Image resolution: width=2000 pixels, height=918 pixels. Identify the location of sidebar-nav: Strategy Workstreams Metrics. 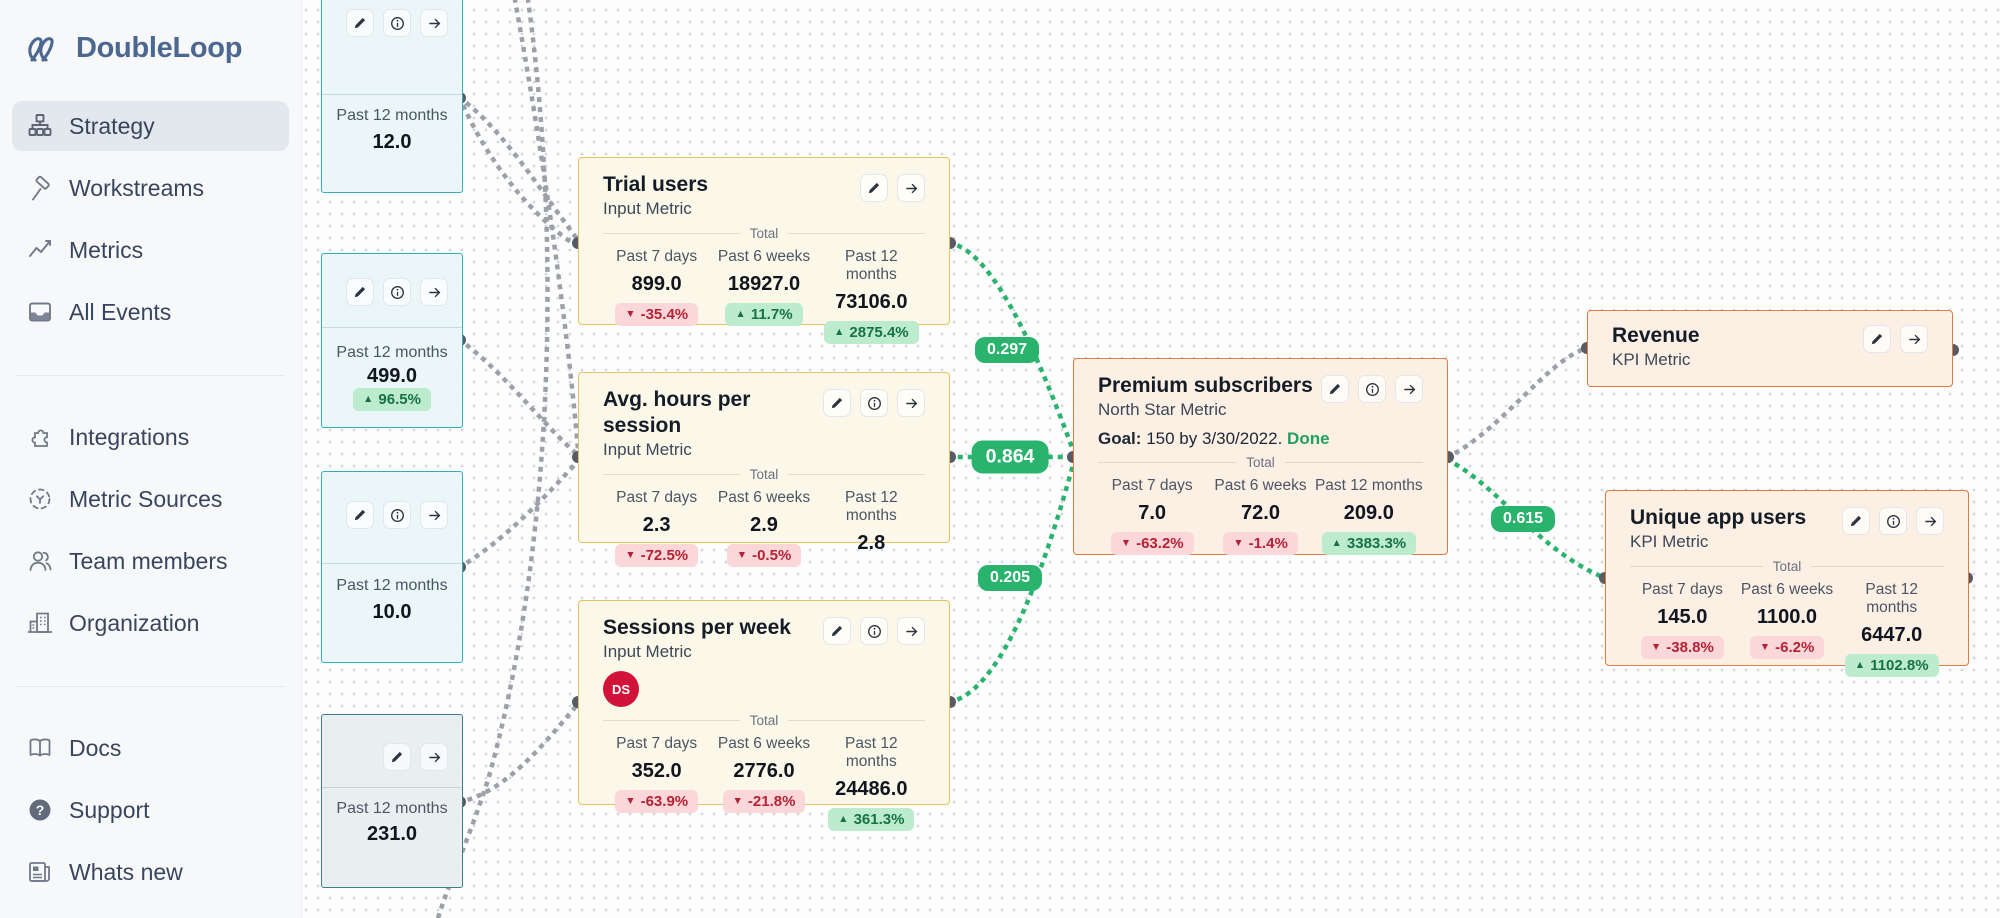
(150, 490).